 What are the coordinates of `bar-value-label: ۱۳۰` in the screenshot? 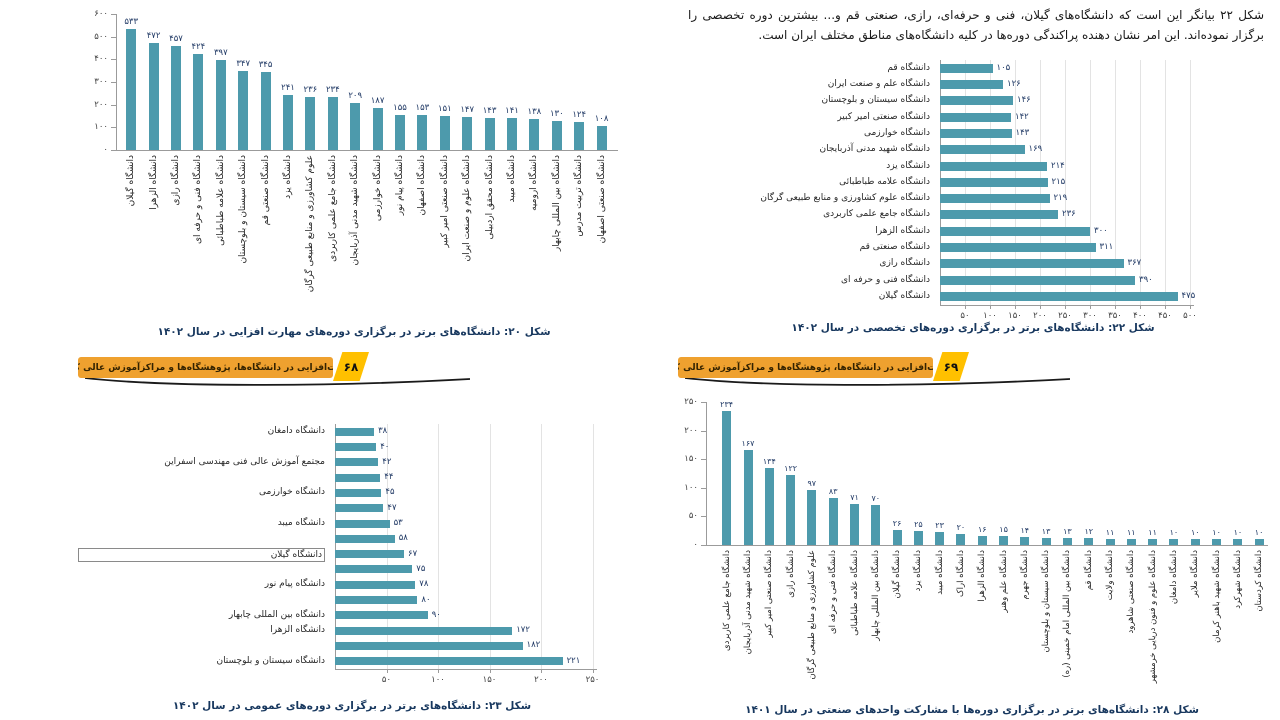 It's located at (556, 113).